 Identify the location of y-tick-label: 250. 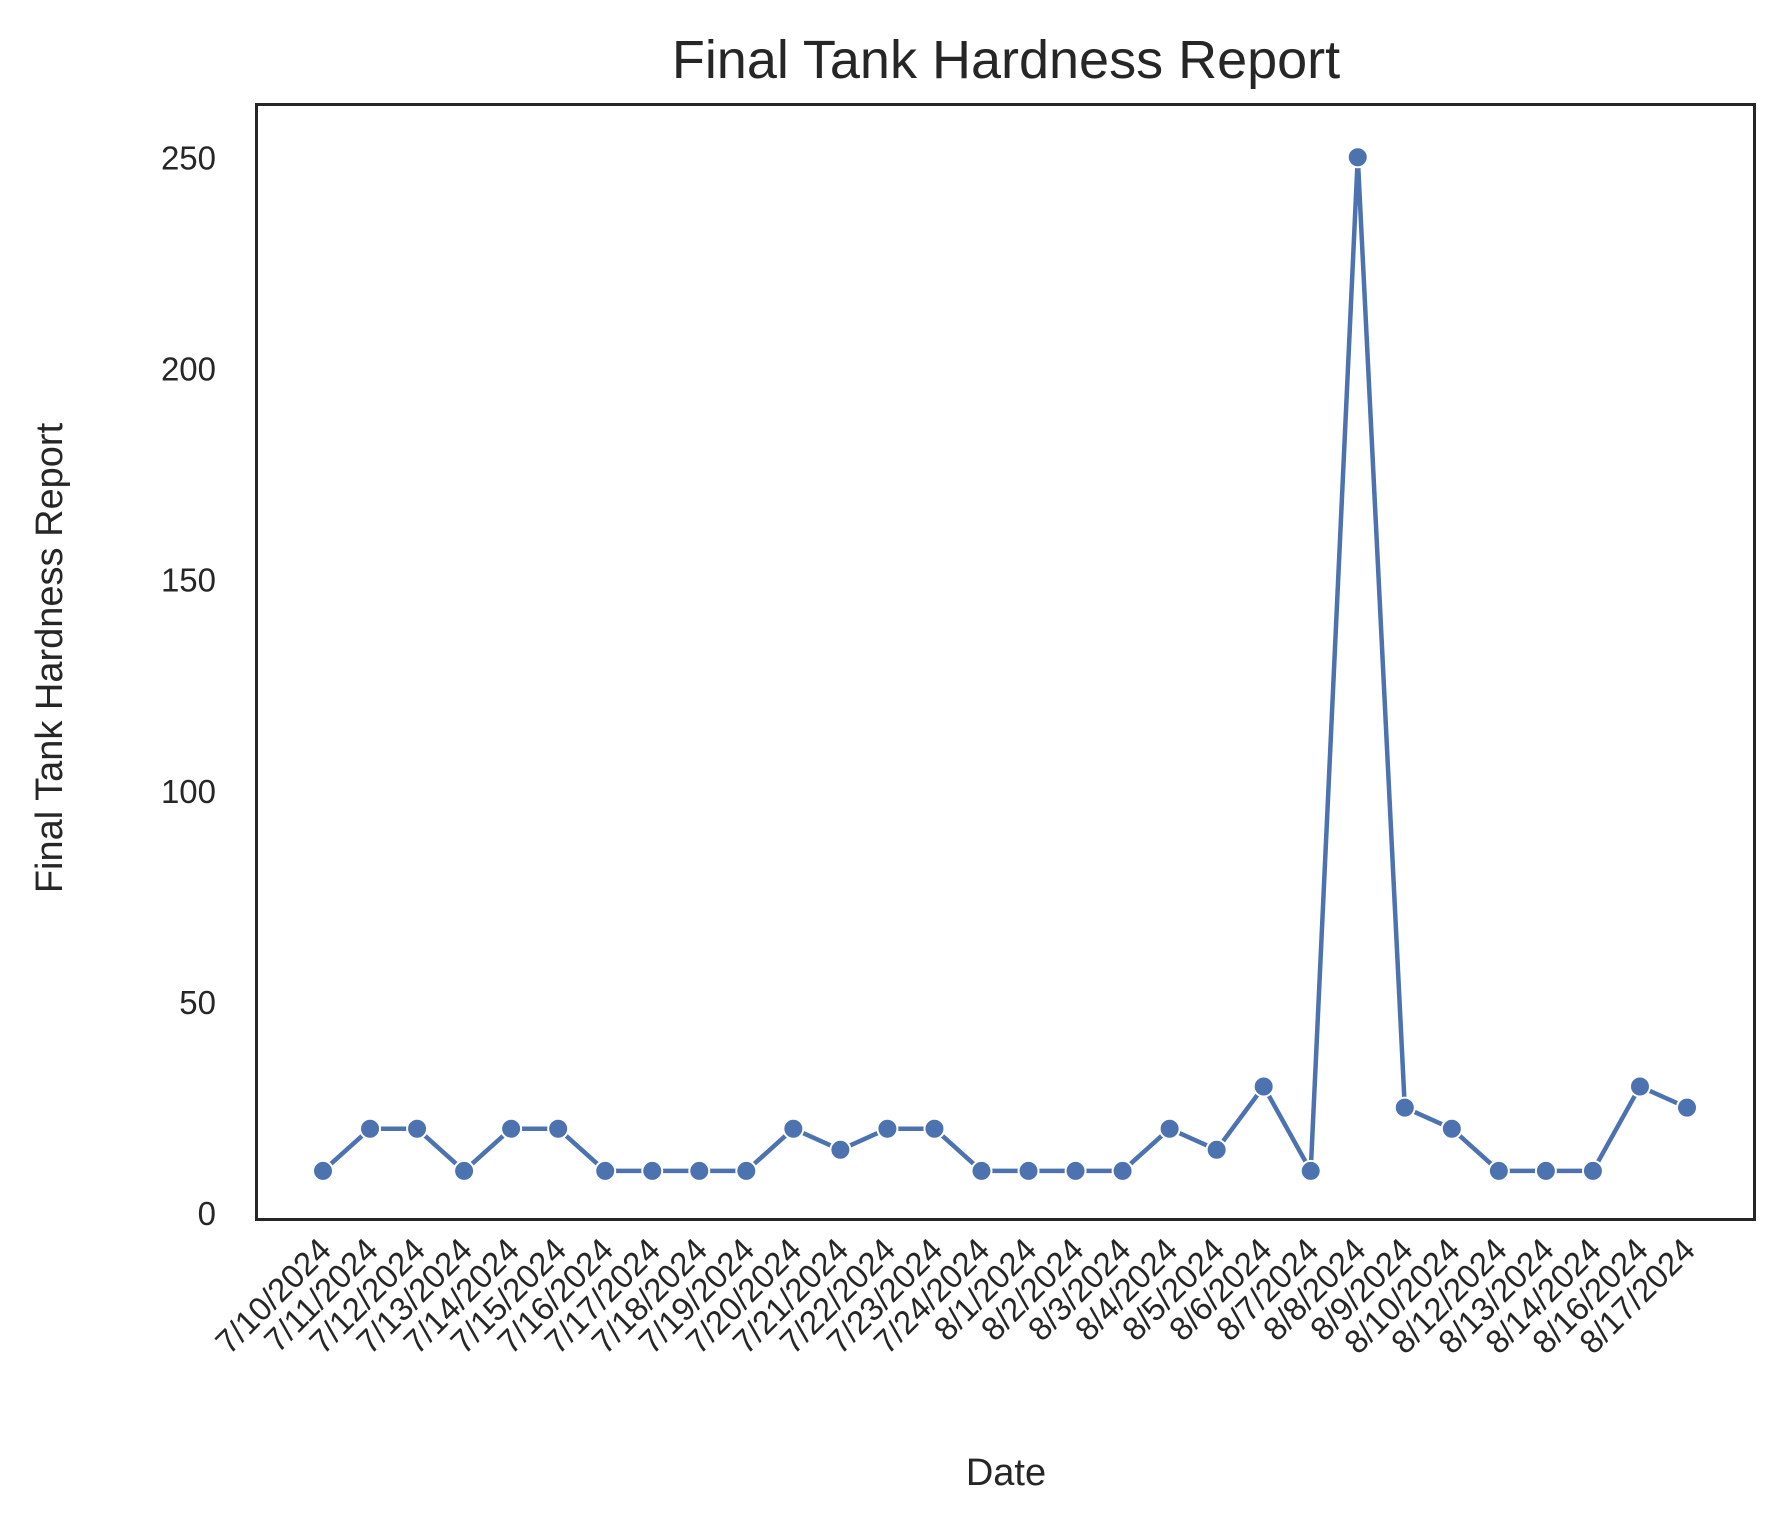
(188, 157).